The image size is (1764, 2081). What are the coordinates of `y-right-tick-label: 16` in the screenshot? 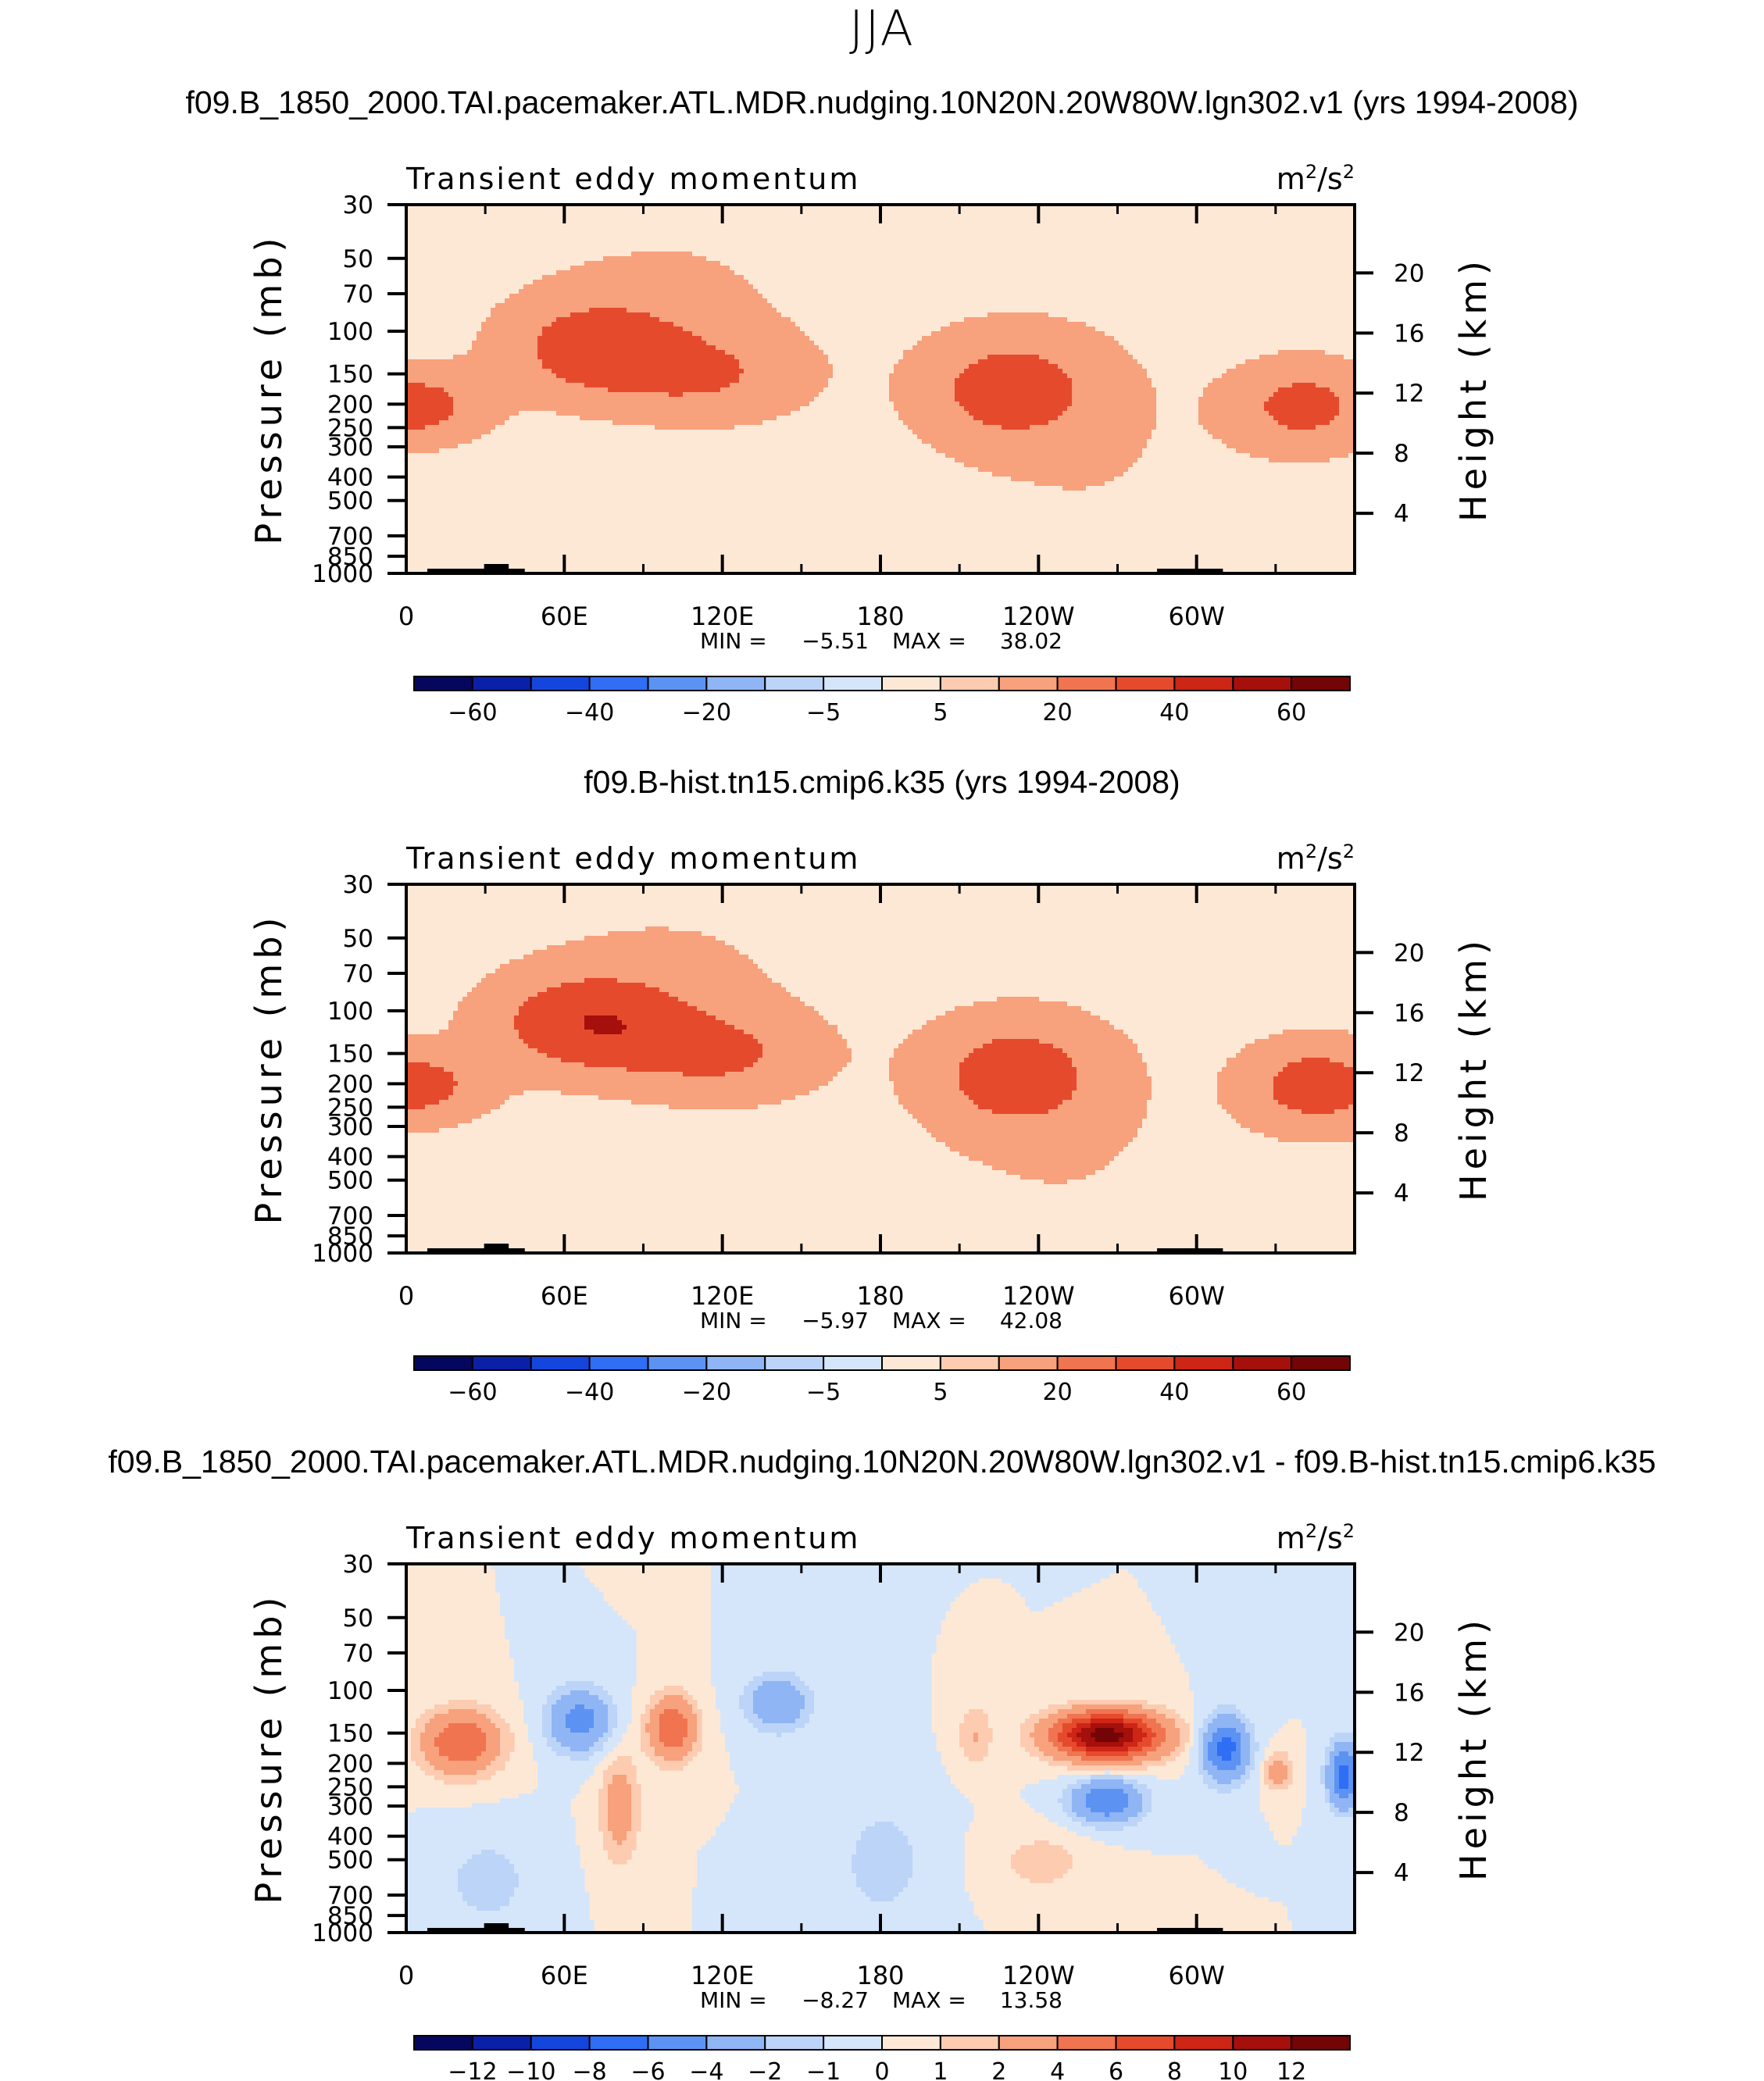 It's located at (1409, 1693).